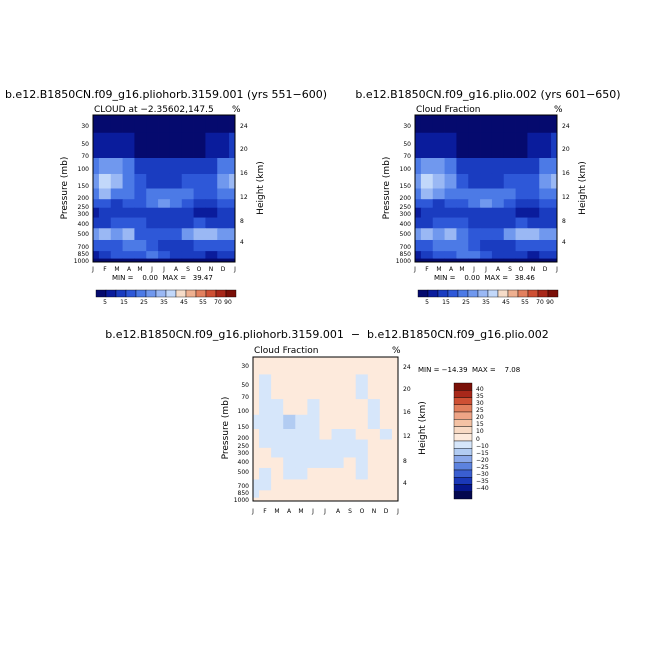 Image resolution: width=654 pixels, height=654 pixels. Describe the element at coordinates (480, 396) in the screenshot. I see `colorbar-label: 35` at that location.